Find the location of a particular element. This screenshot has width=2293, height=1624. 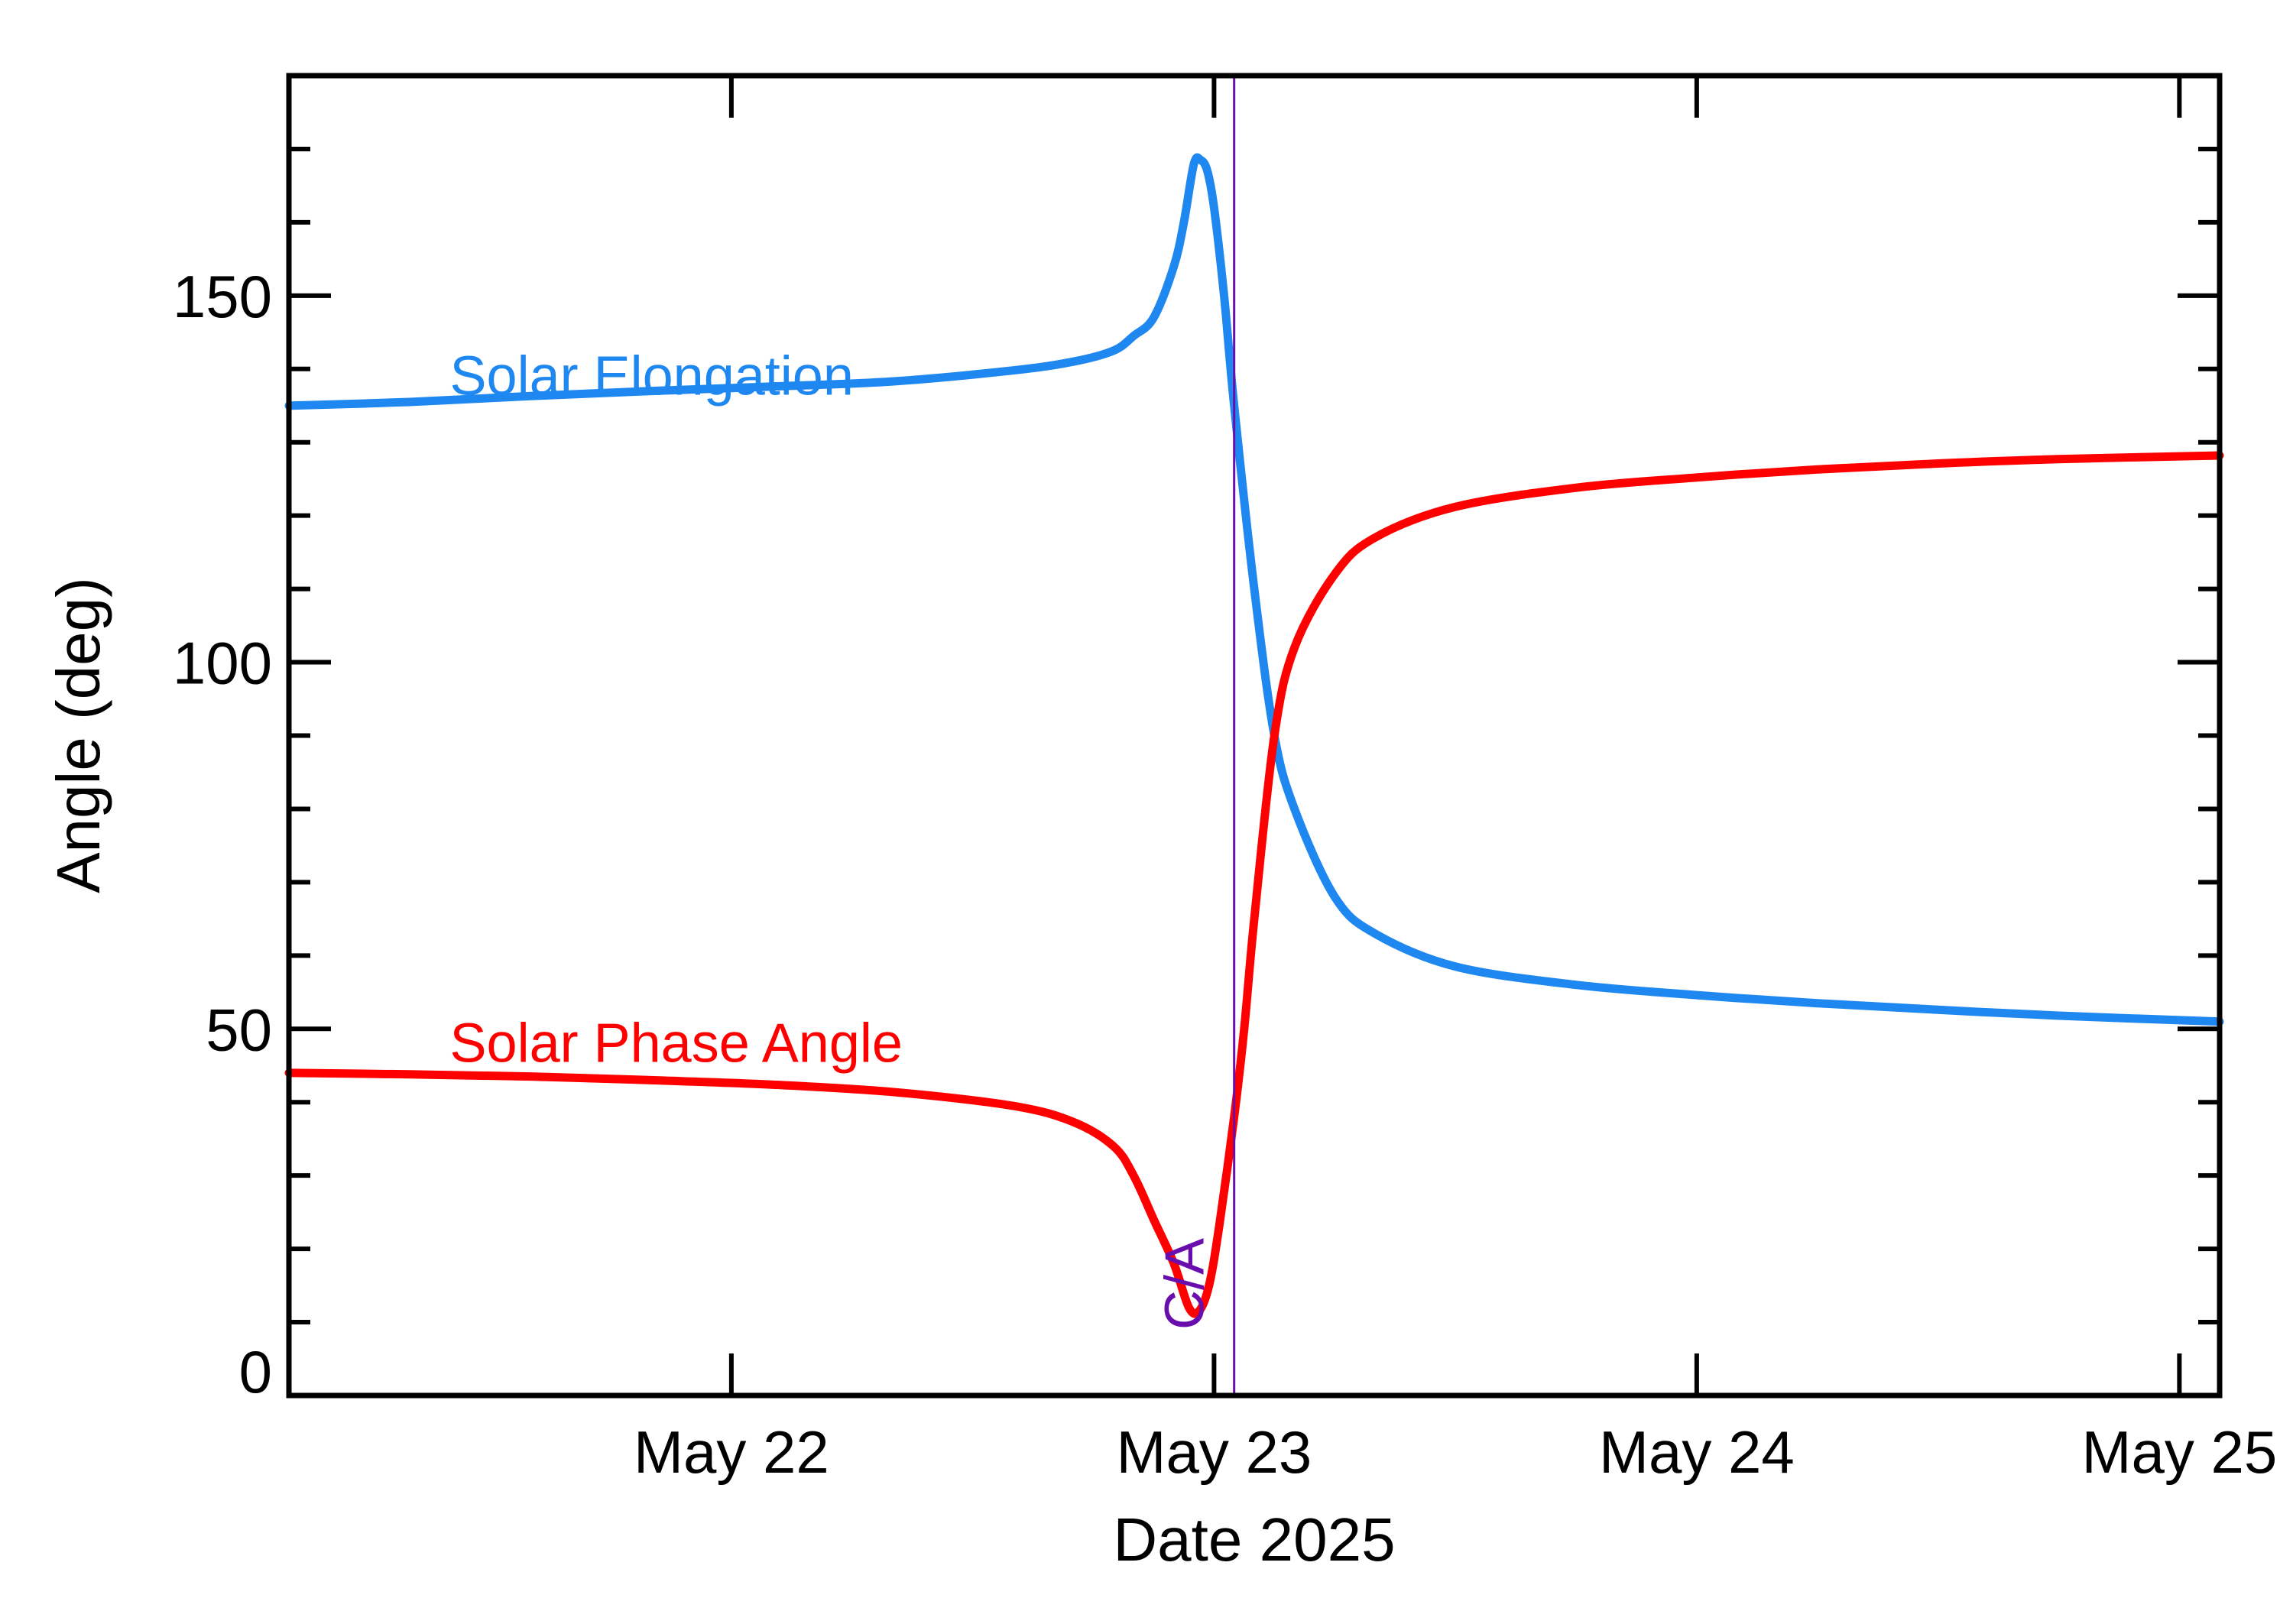

series-label-solar-phase-angle: Solar Phase Angle is located at coordinates (677, 1043).